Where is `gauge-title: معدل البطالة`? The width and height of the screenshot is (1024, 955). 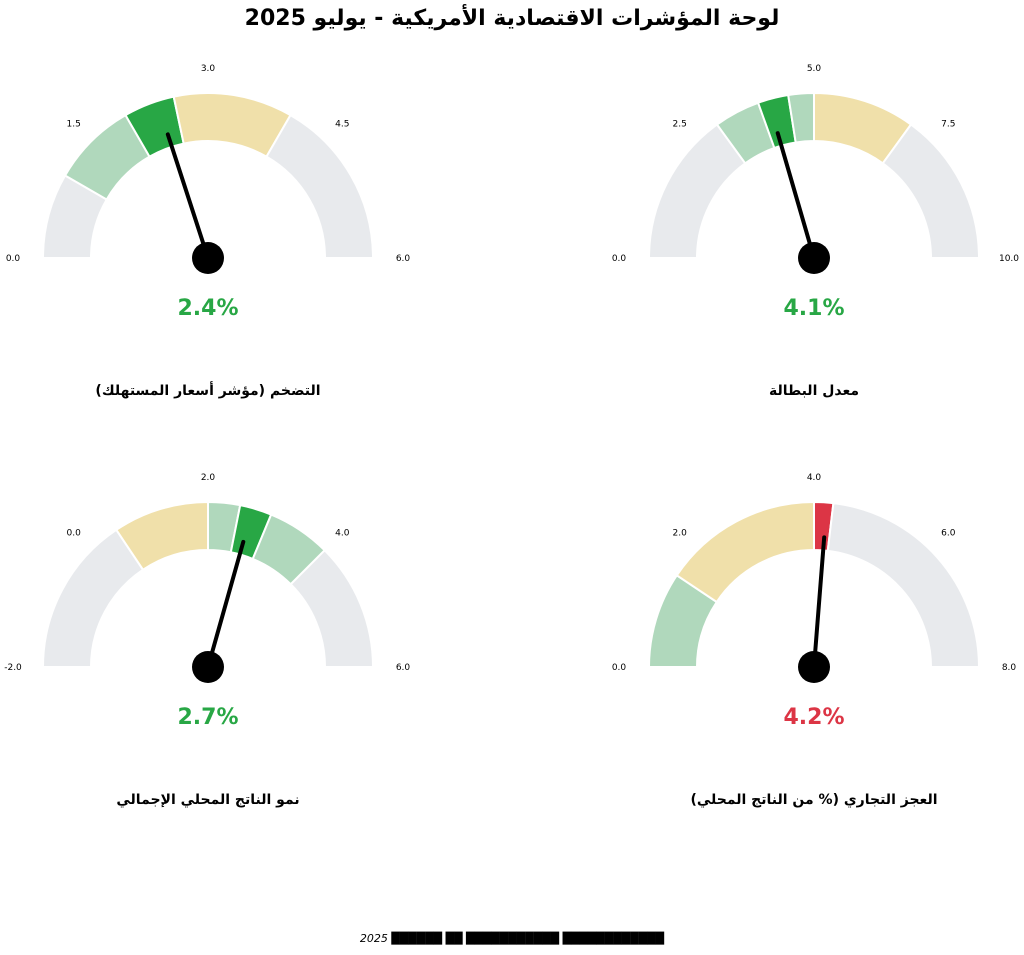 gauge-title: معدل البطالة is located at coordinates (814, 391).